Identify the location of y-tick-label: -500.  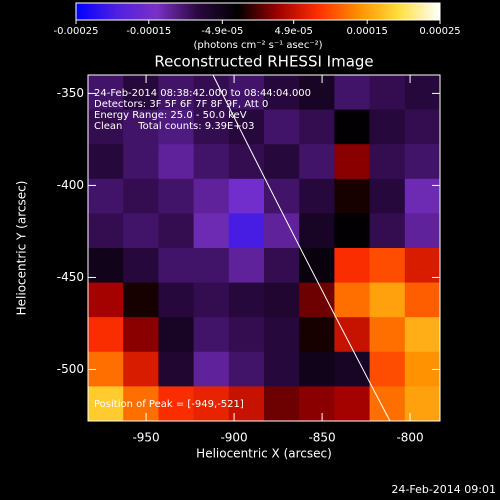
(70, 369).